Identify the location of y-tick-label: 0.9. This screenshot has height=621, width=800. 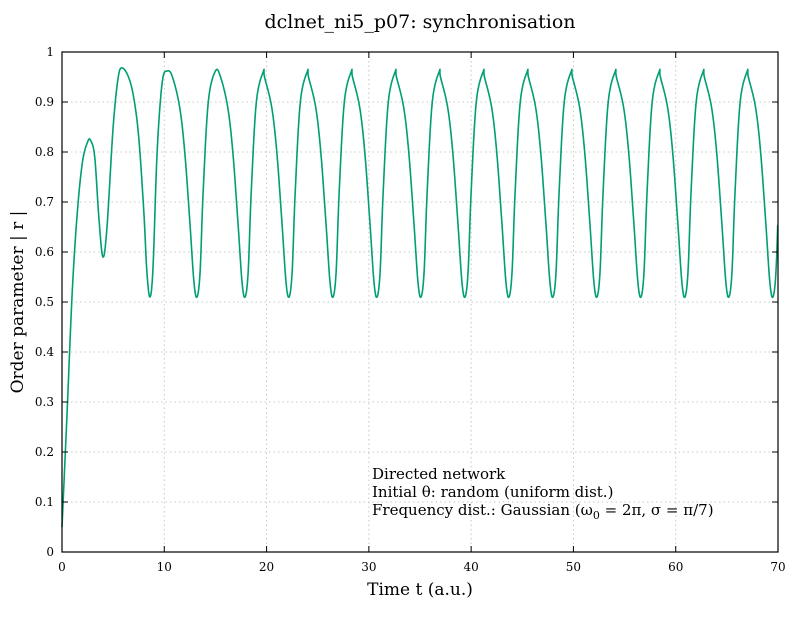
(44, 102).